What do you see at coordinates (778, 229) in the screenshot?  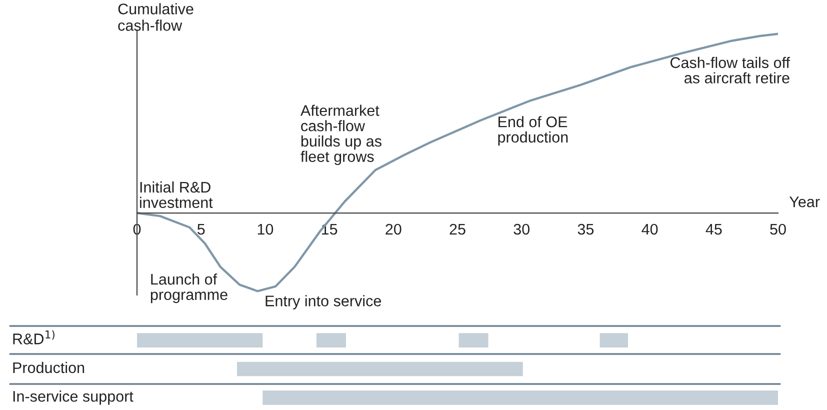 I see `x-tick-label: 50` at bounding box center [778, 229].